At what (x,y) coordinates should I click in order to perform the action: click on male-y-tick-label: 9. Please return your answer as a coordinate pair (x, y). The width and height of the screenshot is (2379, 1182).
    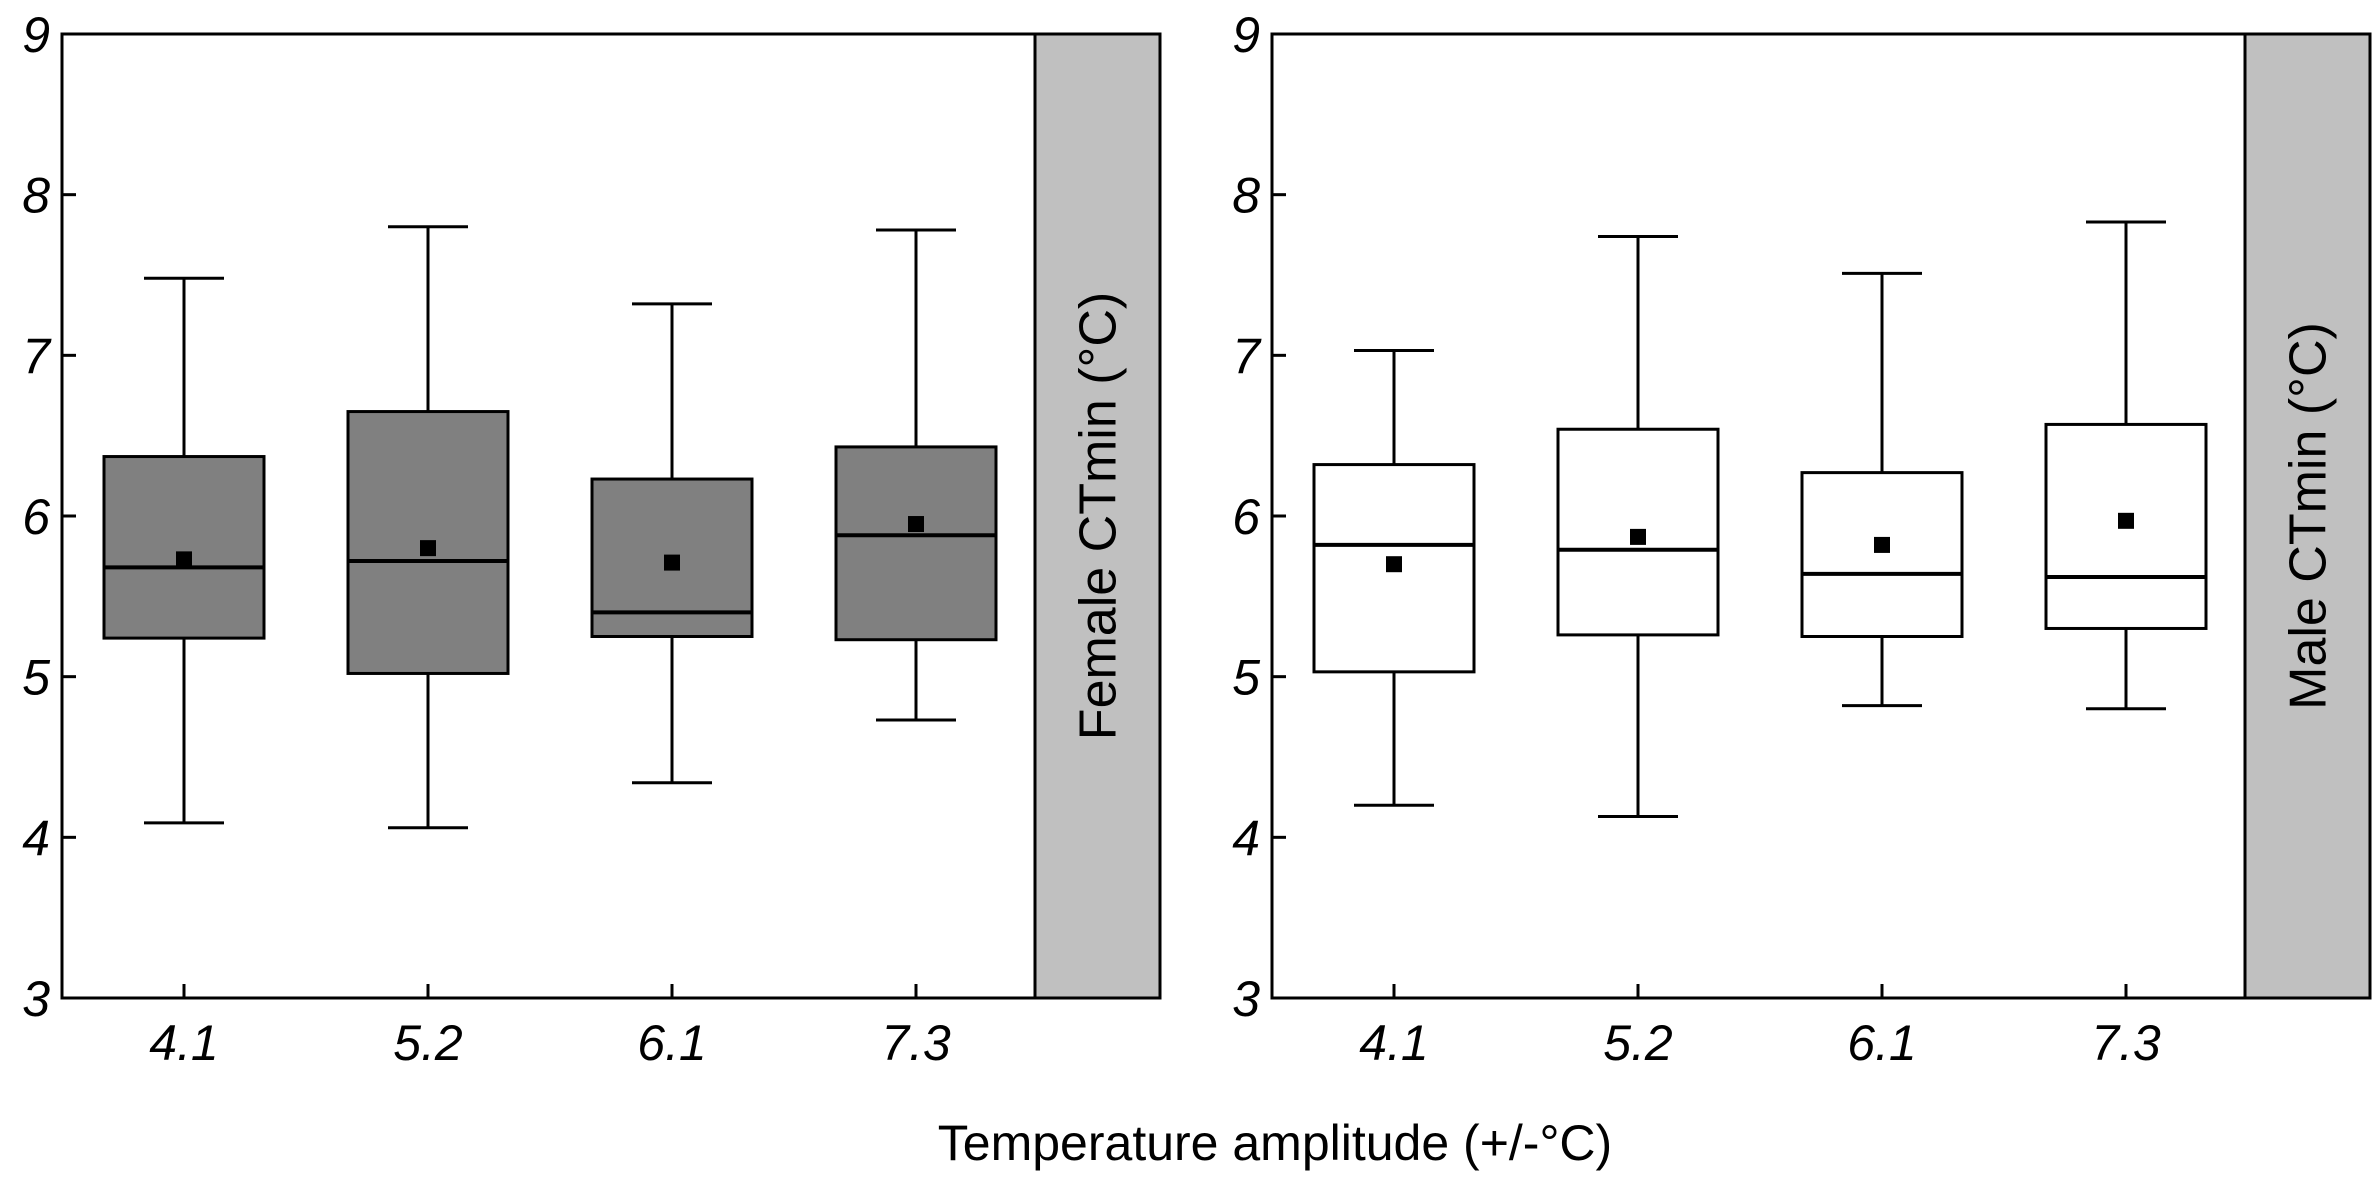
    Looking at the image, I should click on (1246, 35).